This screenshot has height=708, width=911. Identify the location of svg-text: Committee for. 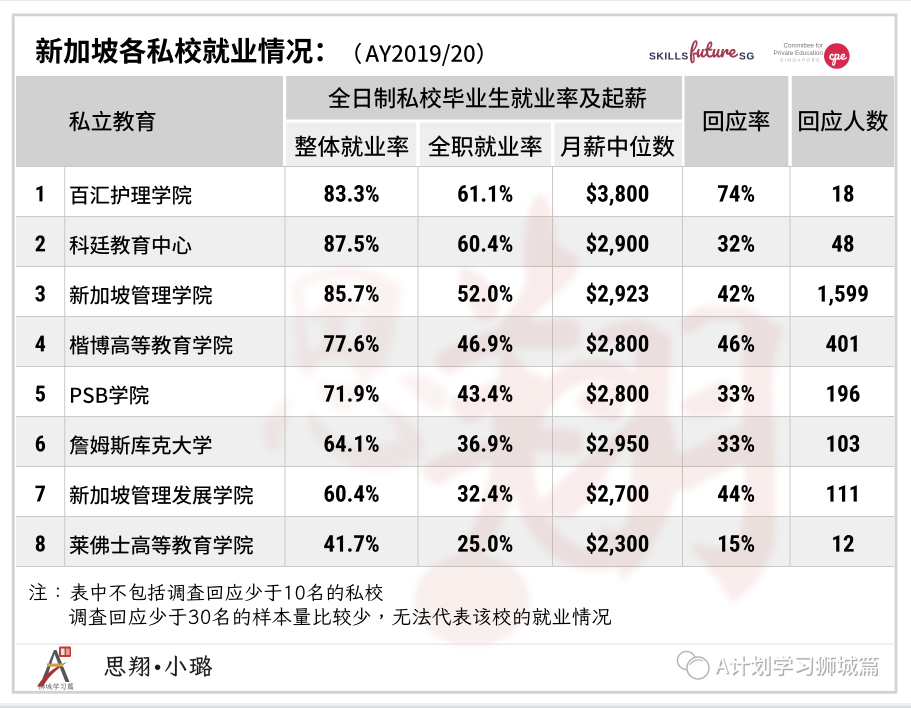
(803, 46).